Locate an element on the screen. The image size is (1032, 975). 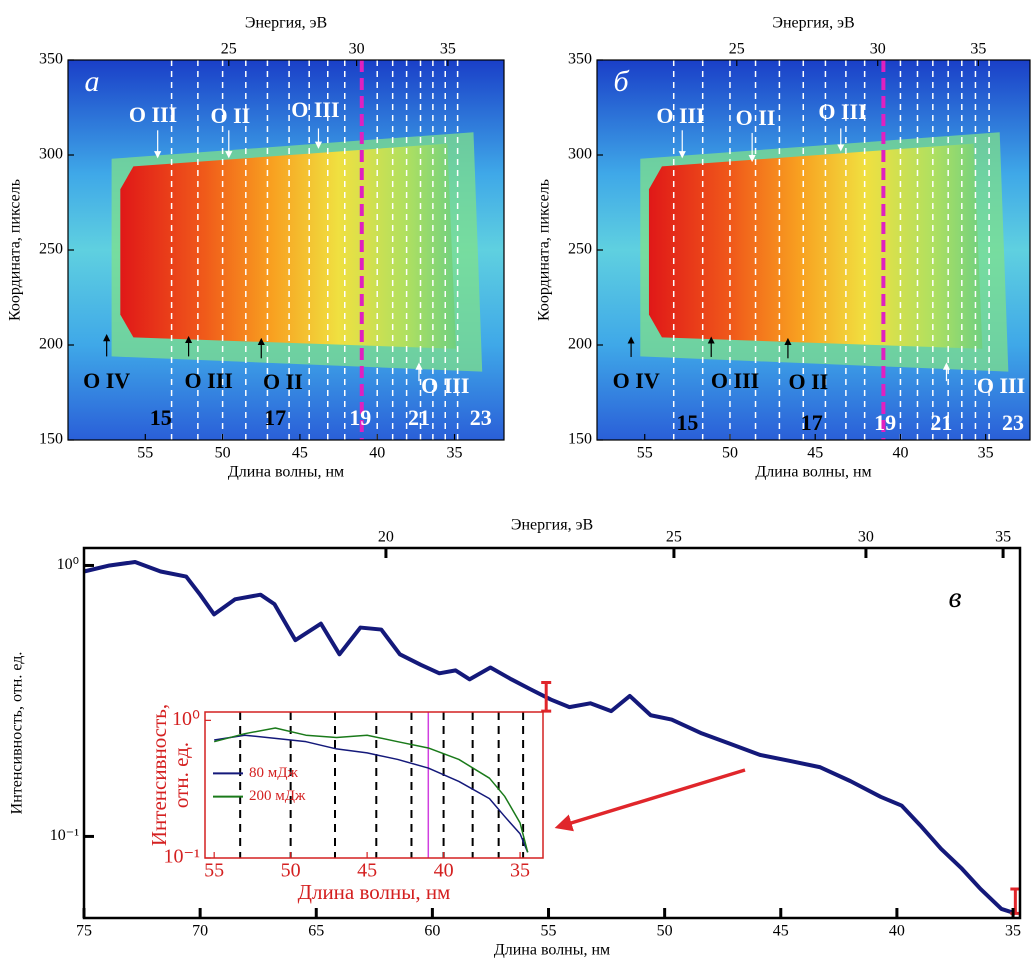
legend-label: 200 мДж is located at coordinates (277, 796).